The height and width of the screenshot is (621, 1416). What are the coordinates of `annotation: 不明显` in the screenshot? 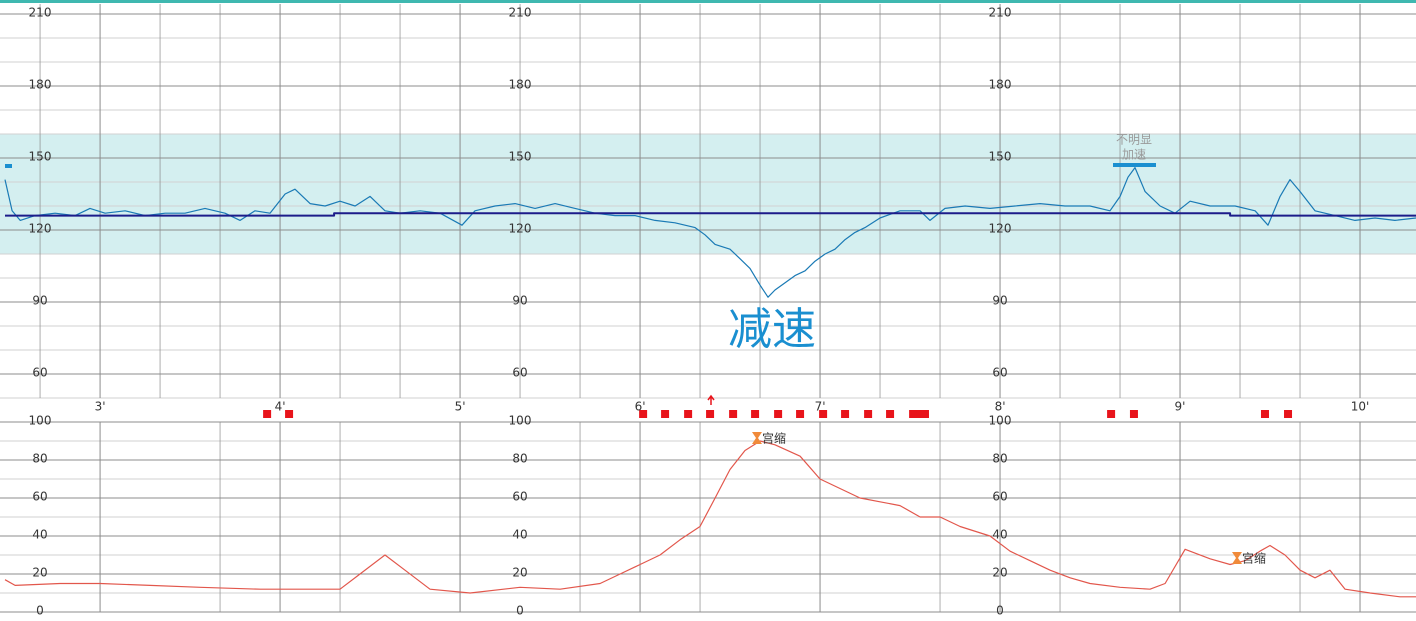 It's located at (1134, 140).